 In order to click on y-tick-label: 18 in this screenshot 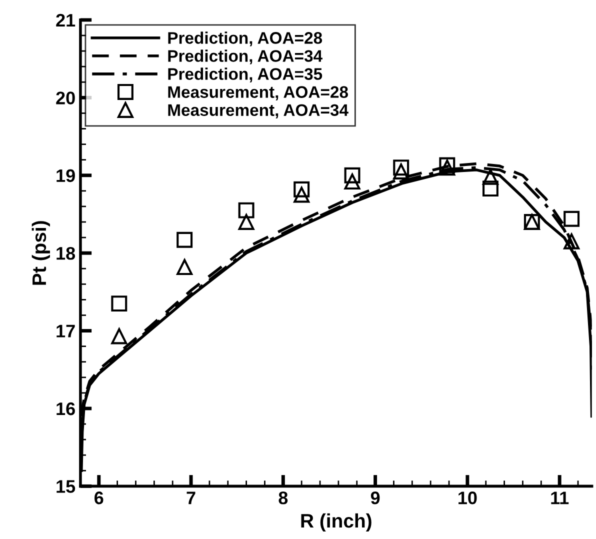, I will do `click(66, 253)`.